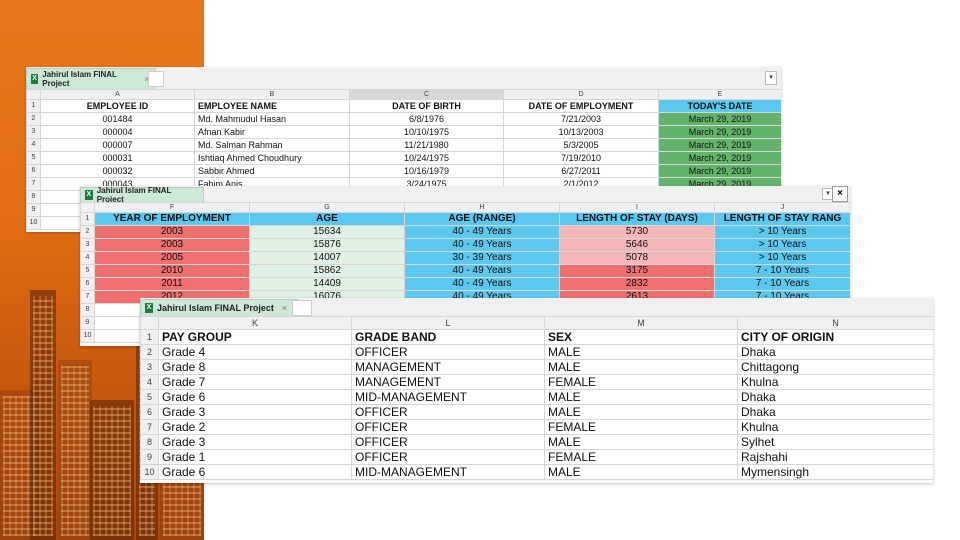 Image resolution: width=960 pixels, height=540 pixels. Describe the element at coordinates (448, 397) in the screenshot. I see `cell: MID-MANAGEMENT` at that location.